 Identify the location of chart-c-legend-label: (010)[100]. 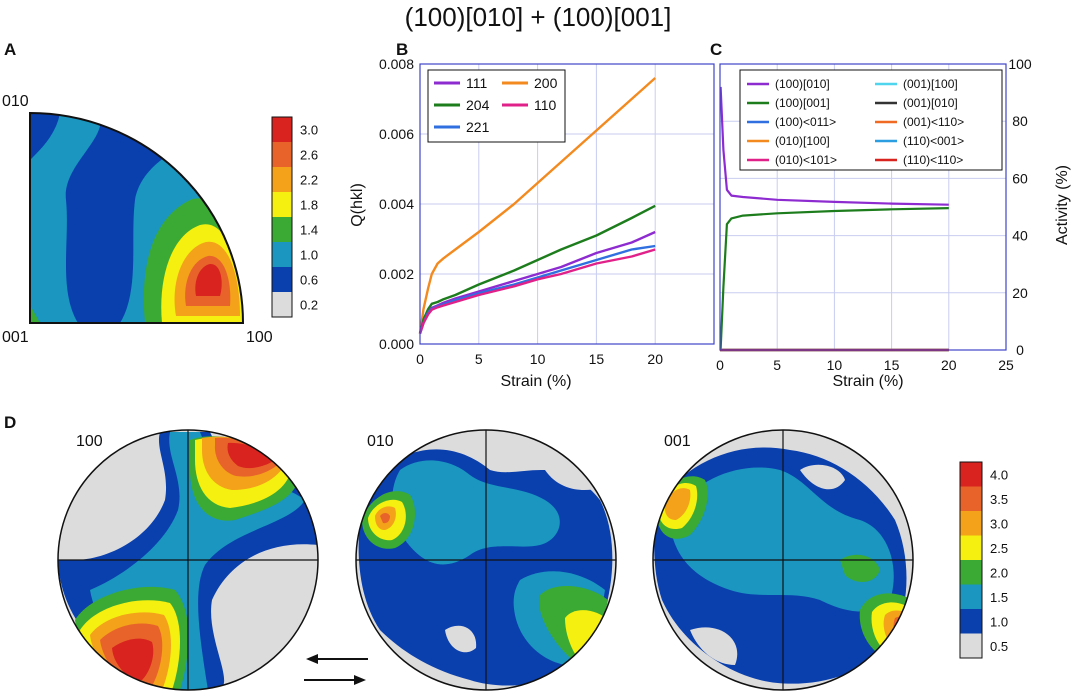
(802, 141).